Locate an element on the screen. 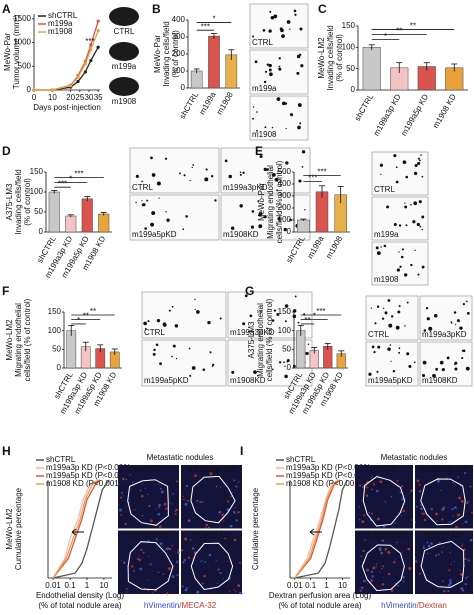 Image resolution: width=474 pixels, height=615 pixels. y-axis-label: Tumor volume (mm³) is located at coordinates (16, 51).